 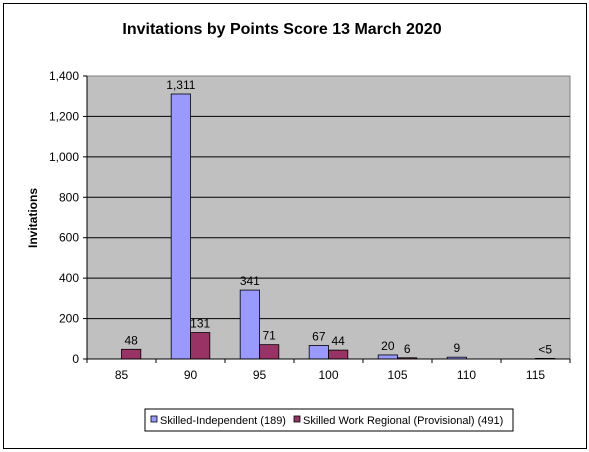 I want to click on data-label: 20, so click(x=388, y=346).